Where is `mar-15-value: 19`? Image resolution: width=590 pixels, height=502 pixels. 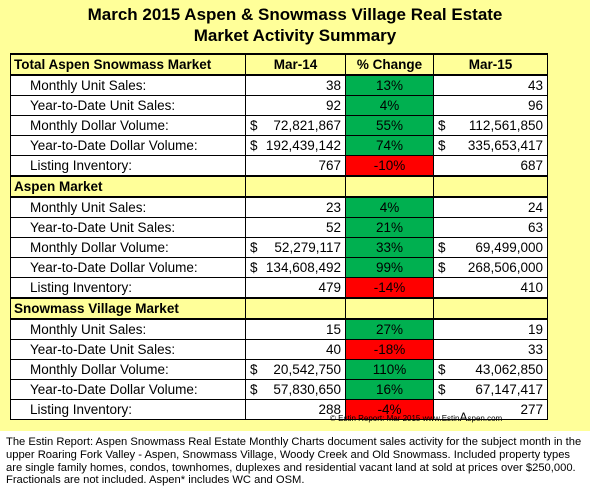
mar-15-value: 19 is located at coordinates (500, 329).